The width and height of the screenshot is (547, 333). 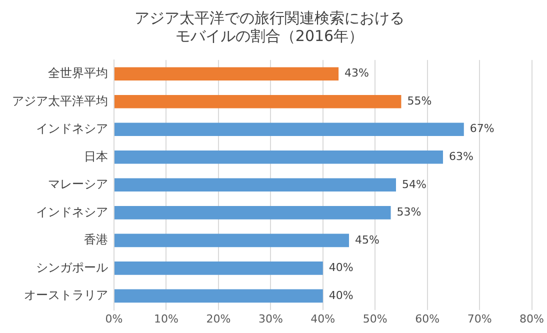 I want to click on y-tick-label: 全世界平均, so click(x=78, y=73).